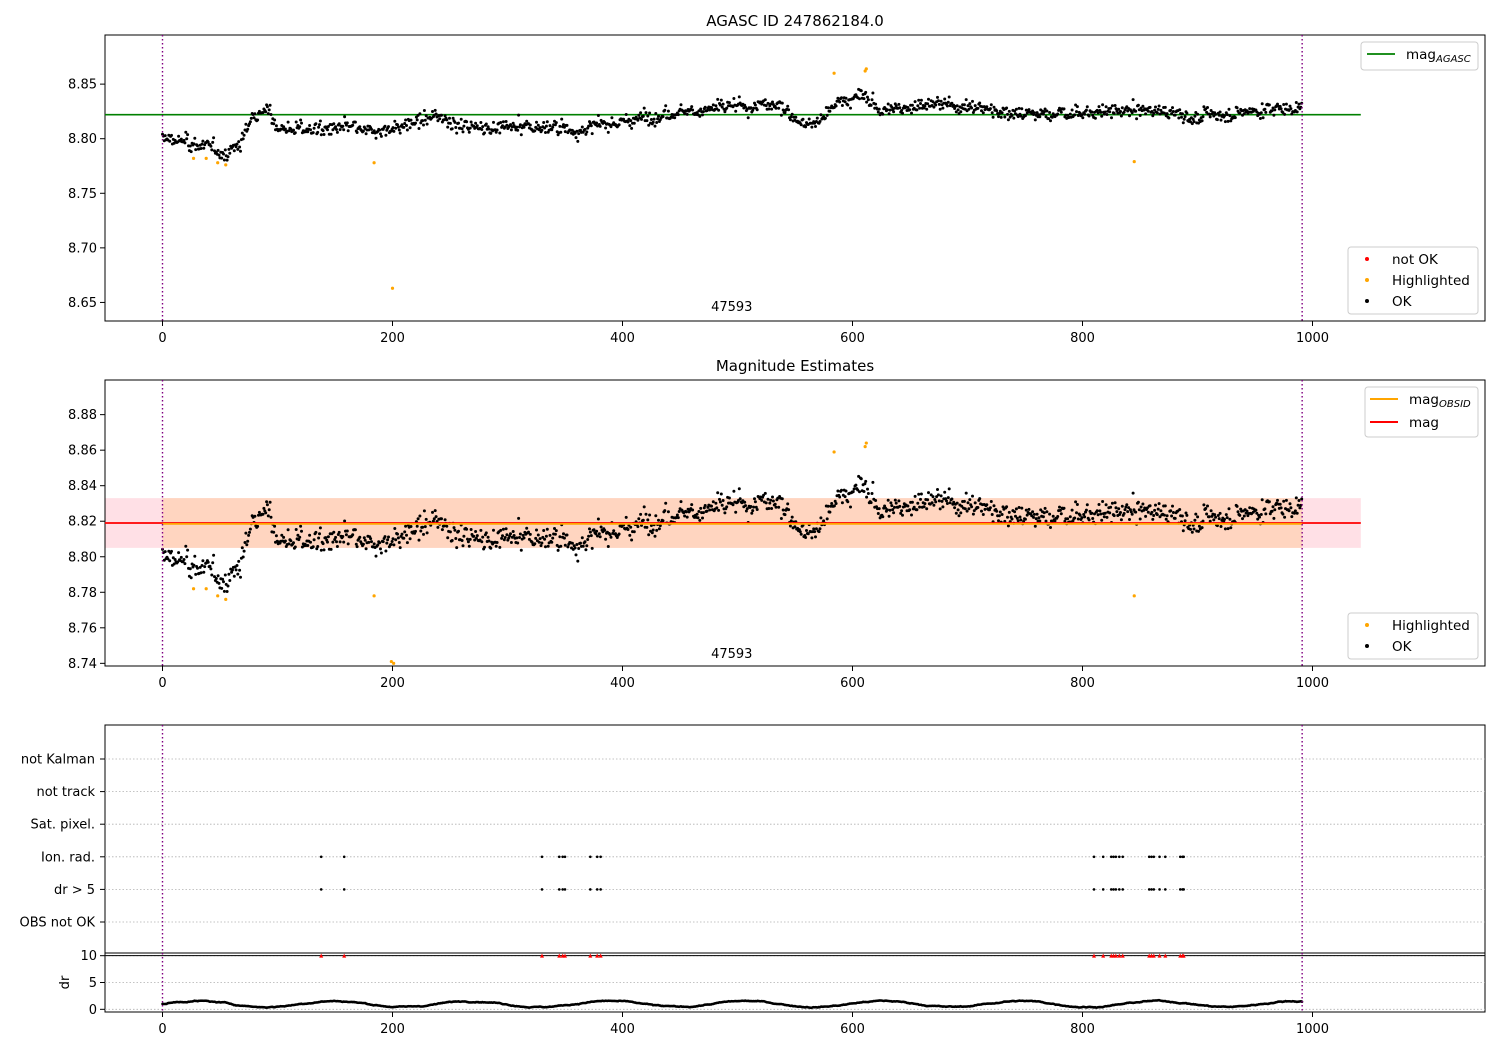  Describe the element at coordinates (852, 338) in the screenshot. I see `x-tick-label: 600` at that location.